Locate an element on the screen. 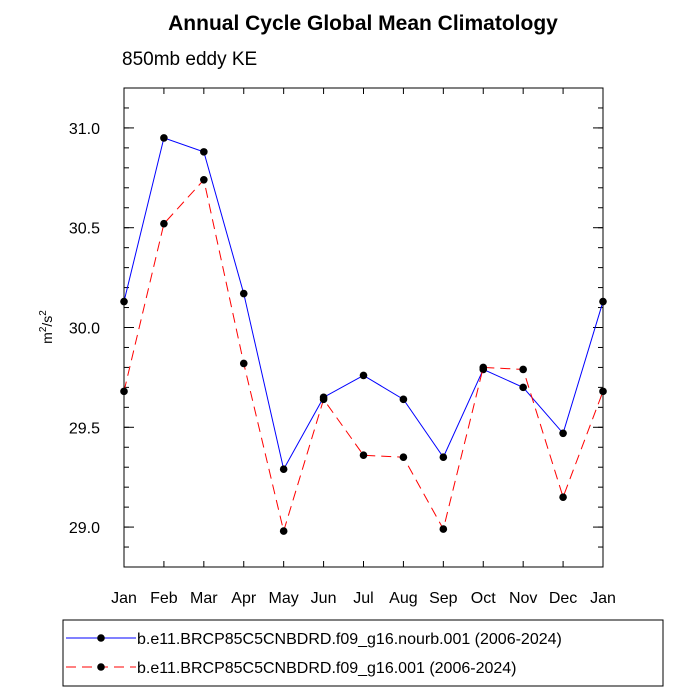 Image resolution: width=700 pixels, height=700 pixels. x-tick-label: Jul is located at coordinates (363, 598).